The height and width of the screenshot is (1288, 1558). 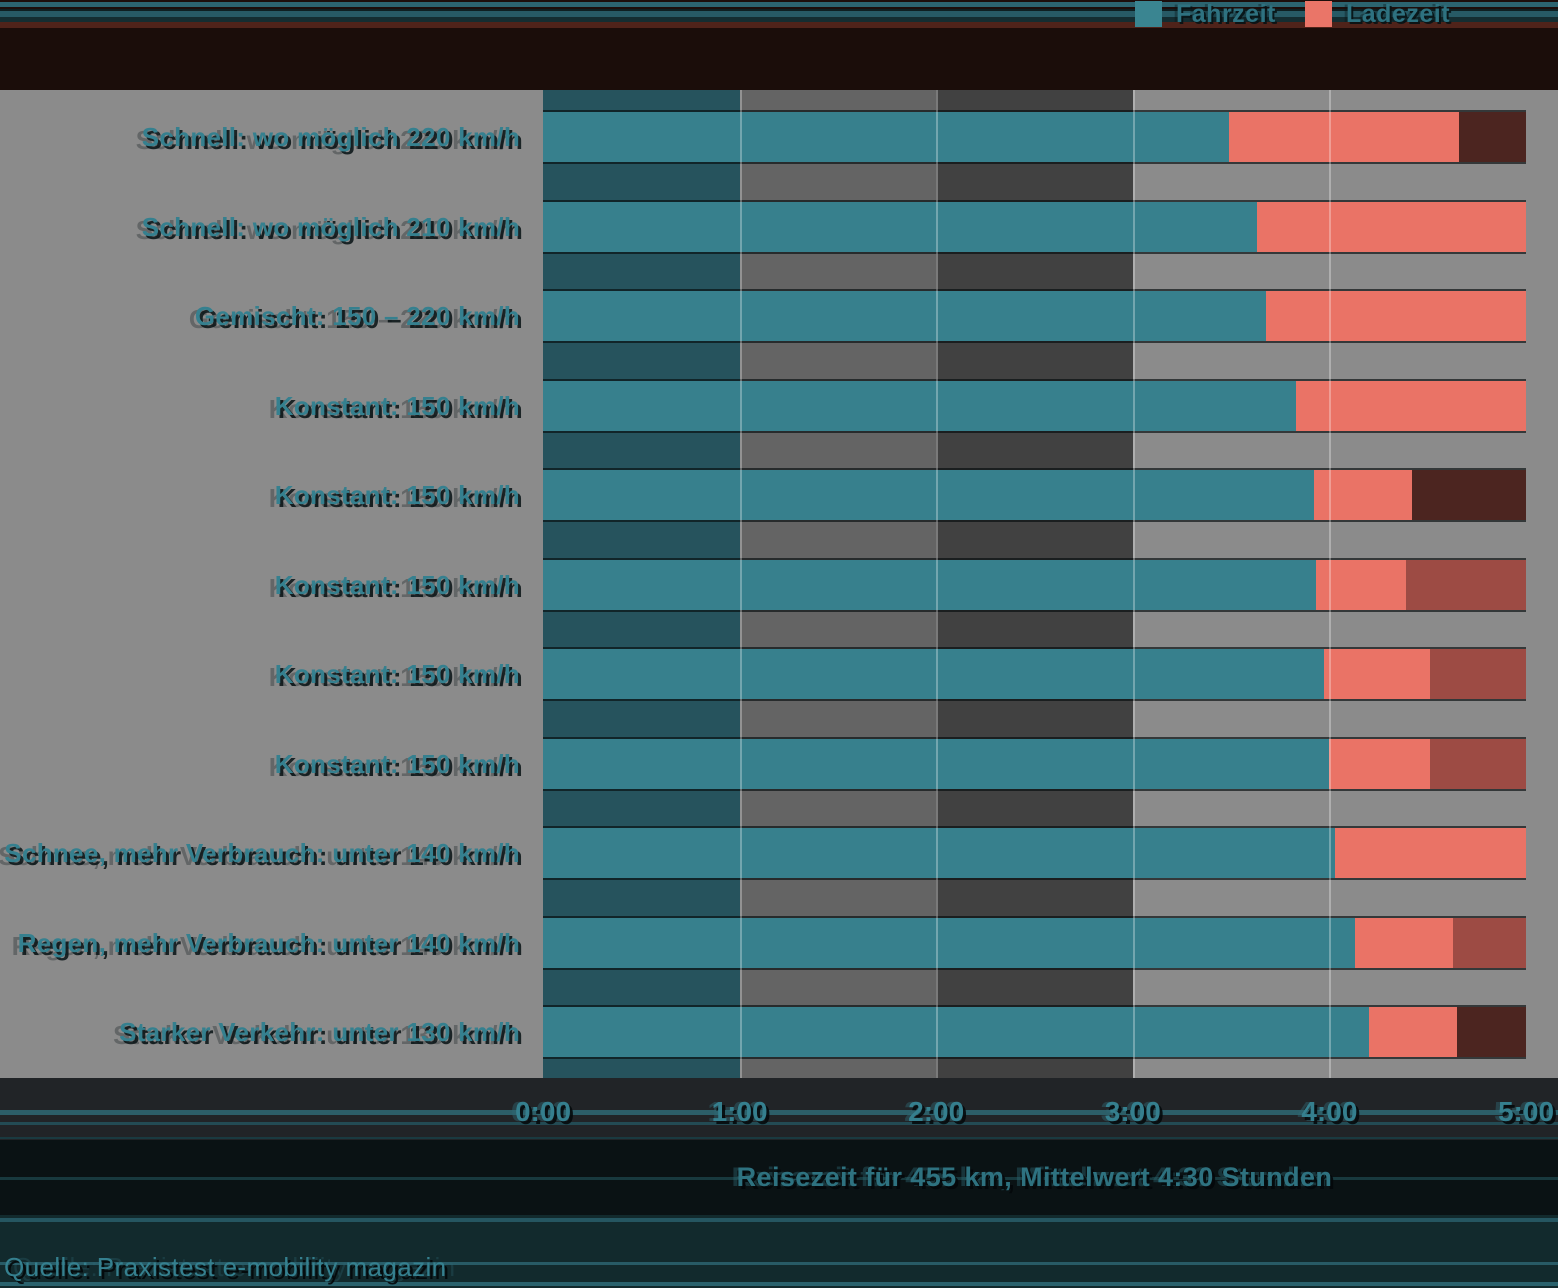 I want to click on footer-band-lower, so click(x=779, y=1251).